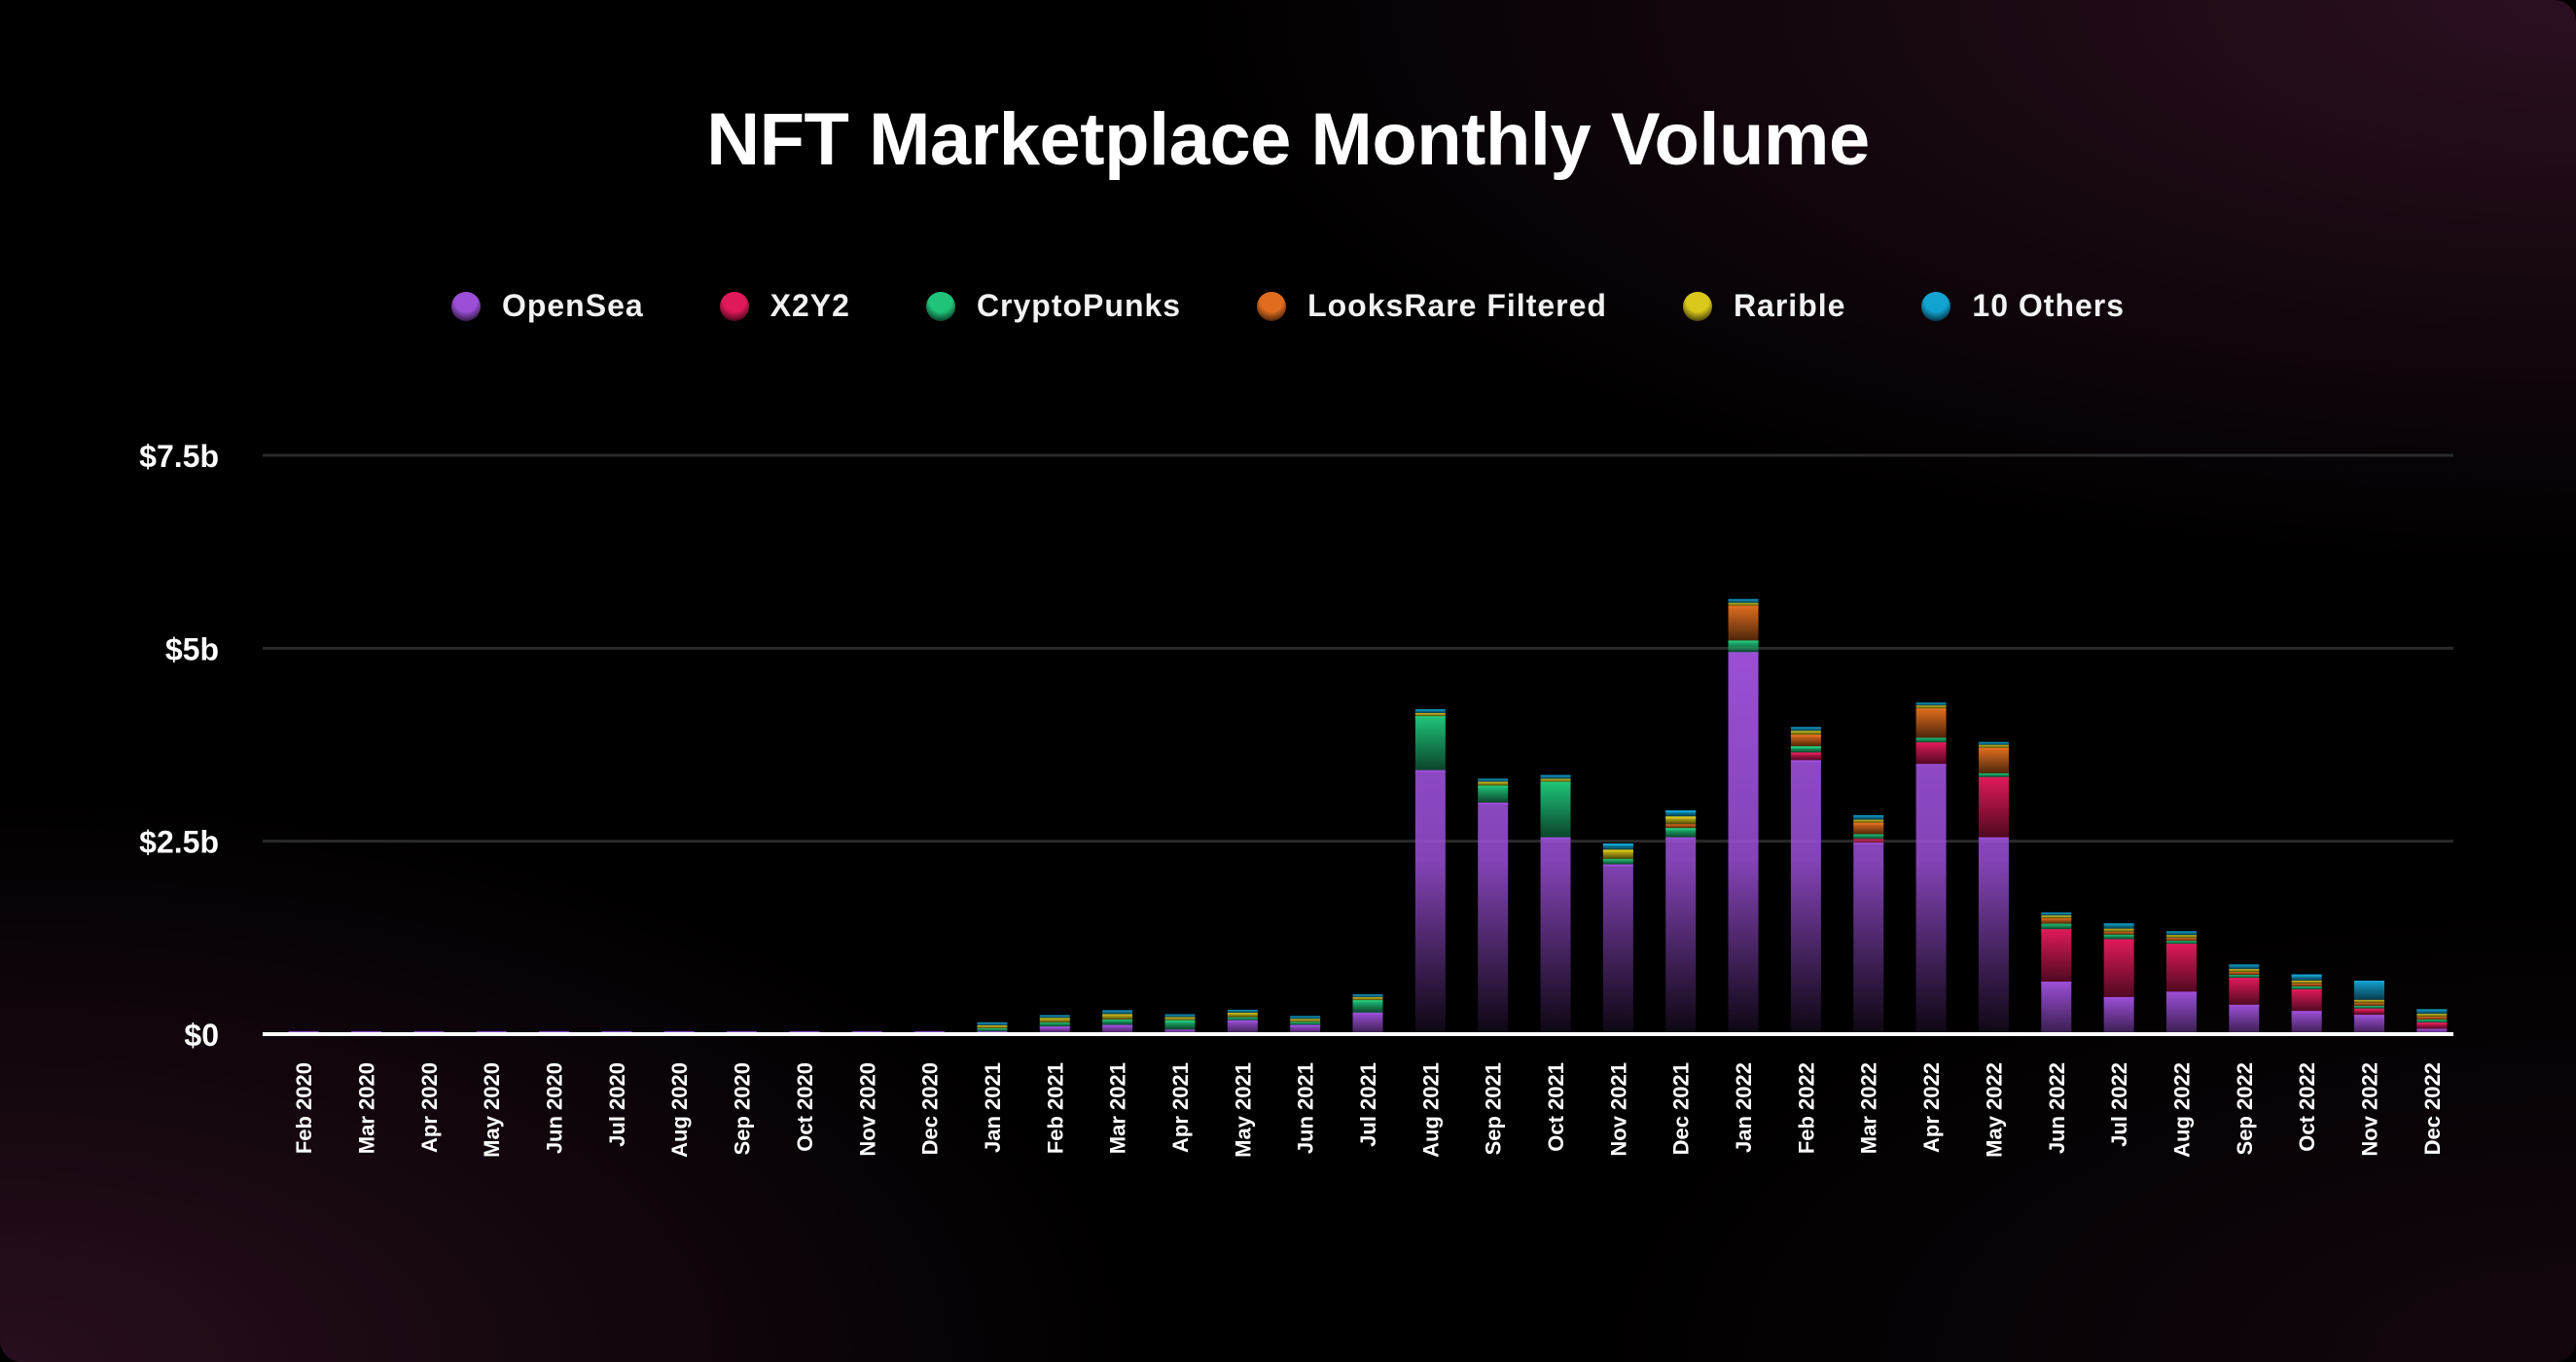 The height and width of the screenshot is (1362, 2576). Describe the element at coordinates (2023, 306) in the screenshot. I see `legend-item-10-others: 10 Others` at that location.